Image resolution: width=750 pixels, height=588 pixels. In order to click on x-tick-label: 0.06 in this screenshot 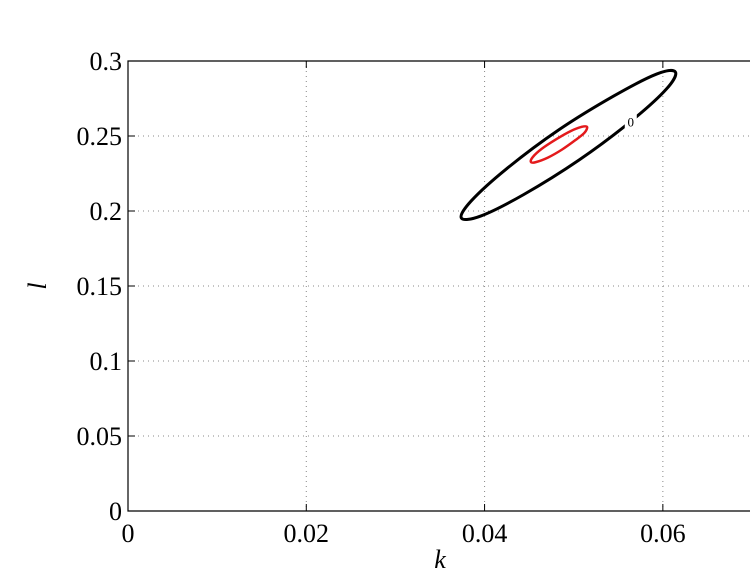, I will do `click(663, 533)`.